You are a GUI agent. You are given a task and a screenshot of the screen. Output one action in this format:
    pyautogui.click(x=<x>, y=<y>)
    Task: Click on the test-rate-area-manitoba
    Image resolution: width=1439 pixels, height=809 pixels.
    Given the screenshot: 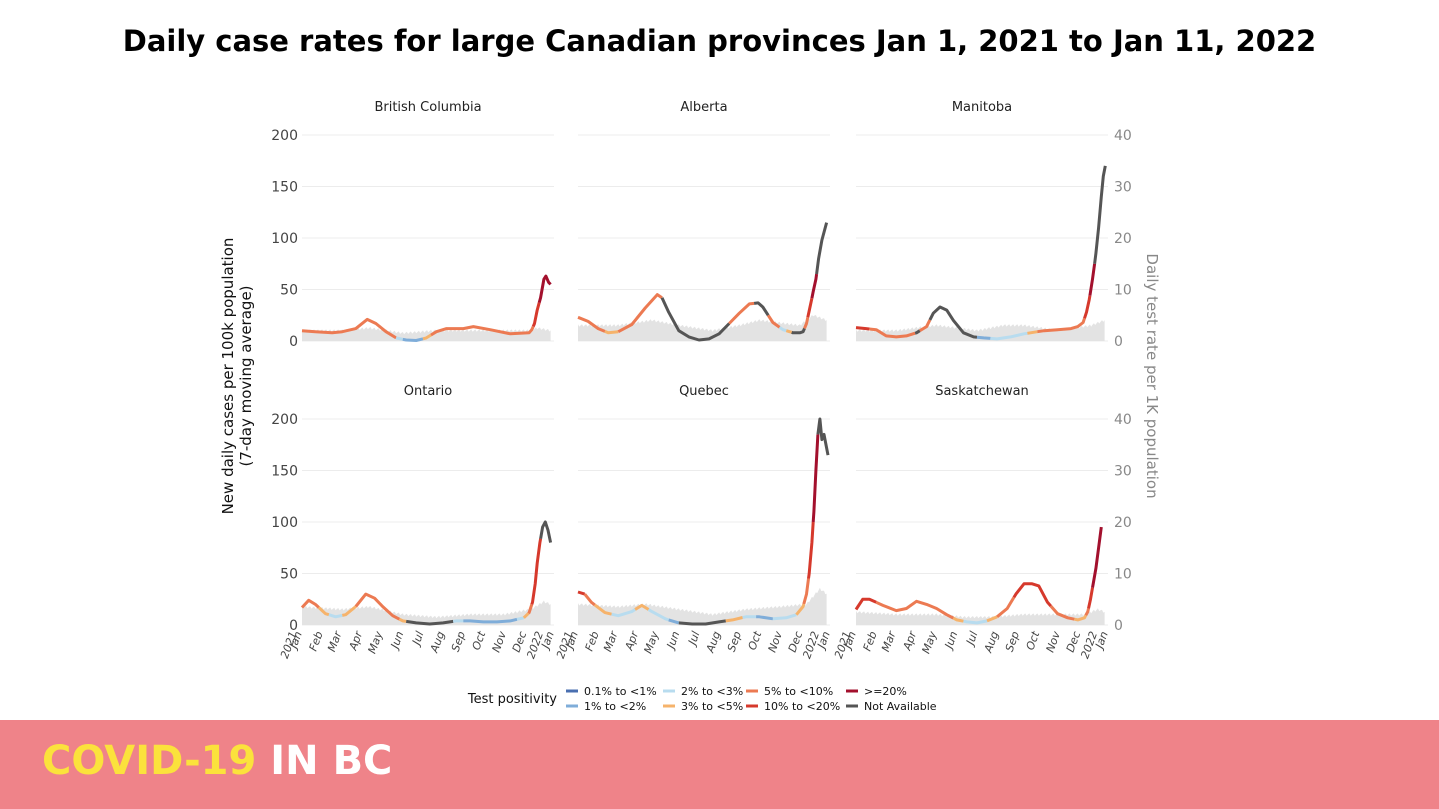 What is the action you would take?
    pyautogui.click(x=980, y=330)
    